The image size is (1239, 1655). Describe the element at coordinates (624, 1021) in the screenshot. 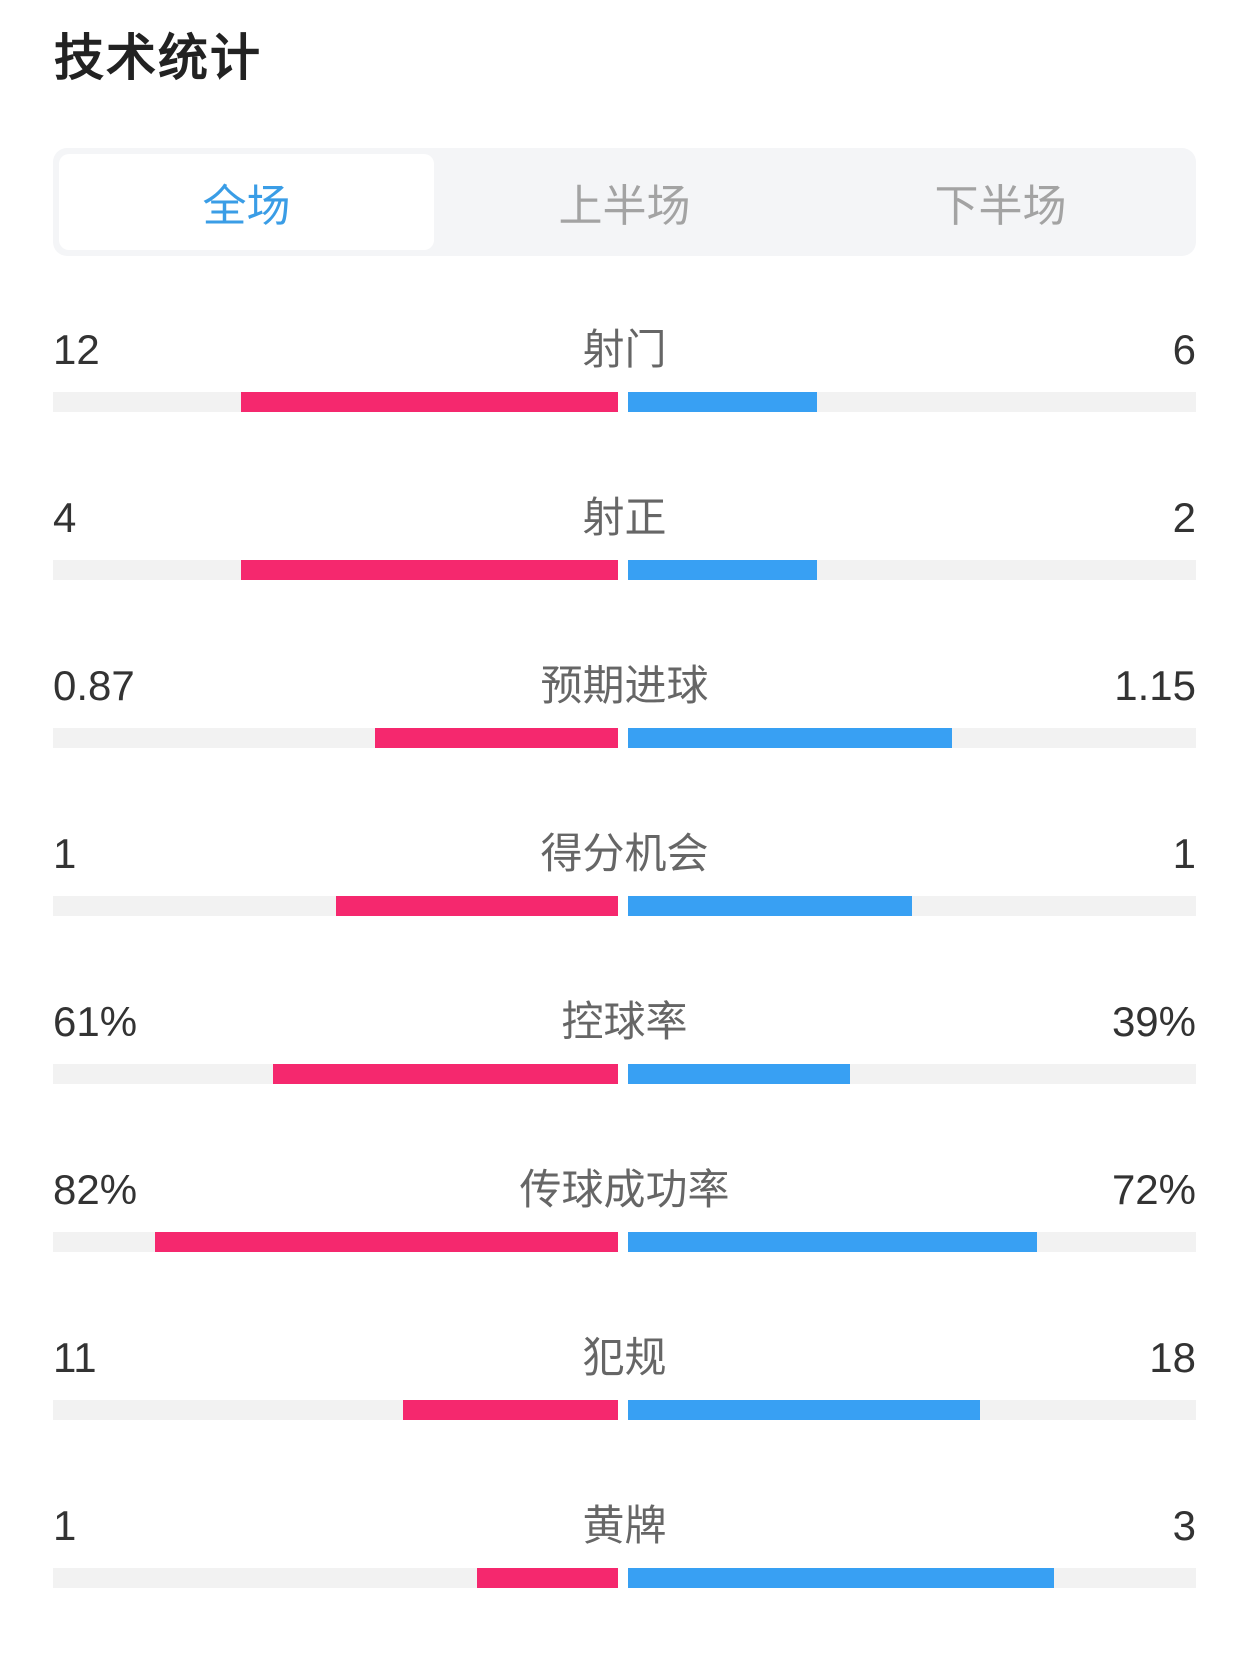

I see `stat-label: 控球率` at that location.